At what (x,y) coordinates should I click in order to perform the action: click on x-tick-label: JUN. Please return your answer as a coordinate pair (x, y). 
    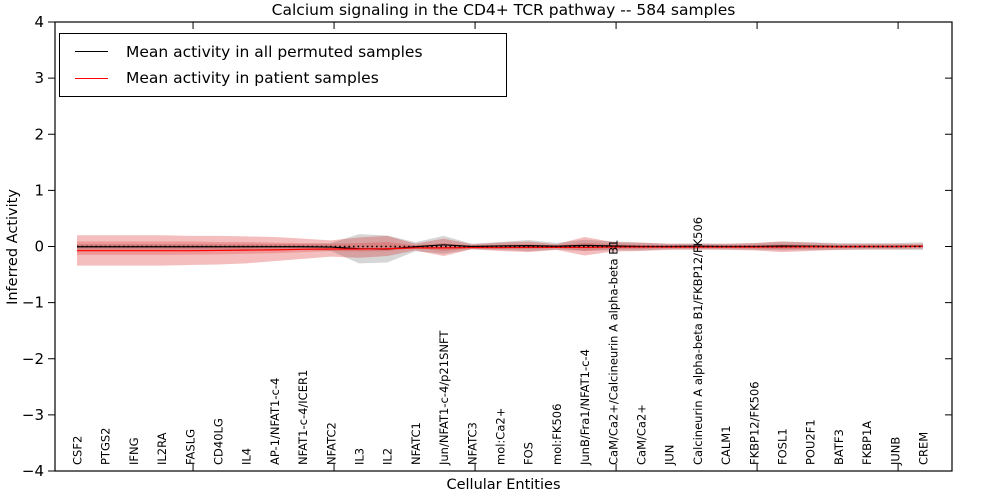
    Looking at the image, I should click on (670, 455).